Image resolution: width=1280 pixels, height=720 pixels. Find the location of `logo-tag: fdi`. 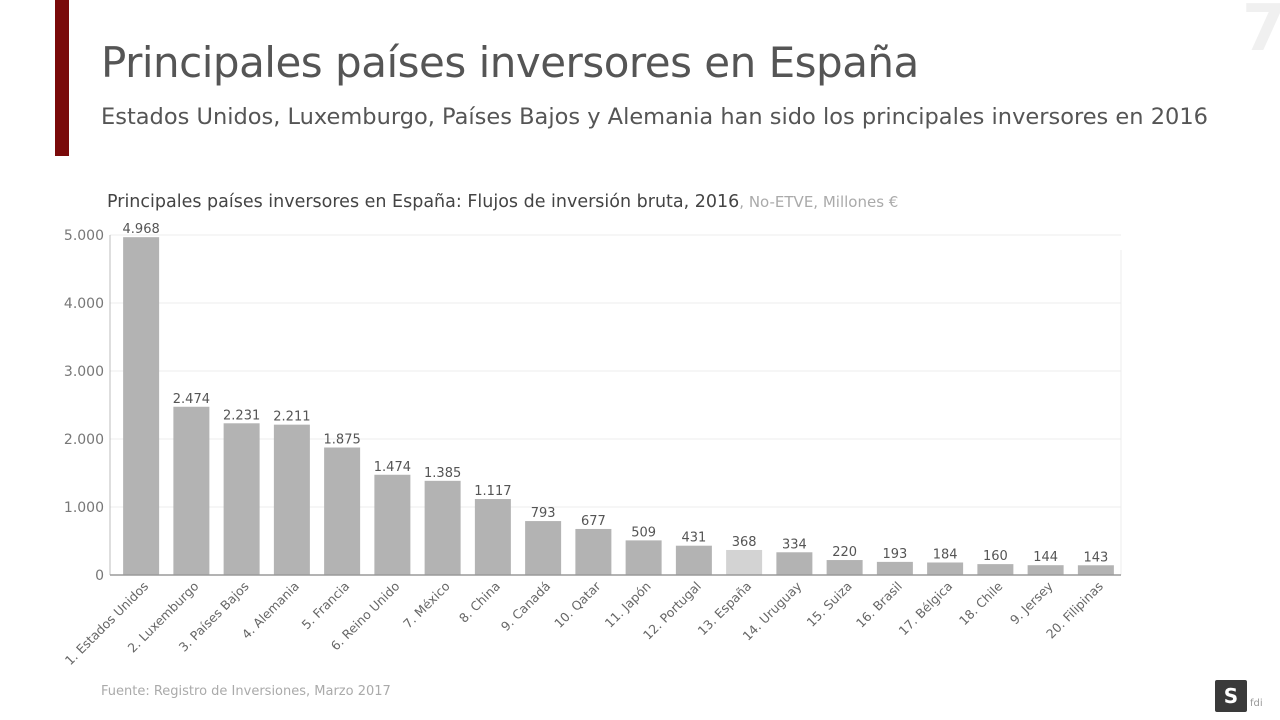

logo-tag: fdi is located at coordinates (1256, 703).